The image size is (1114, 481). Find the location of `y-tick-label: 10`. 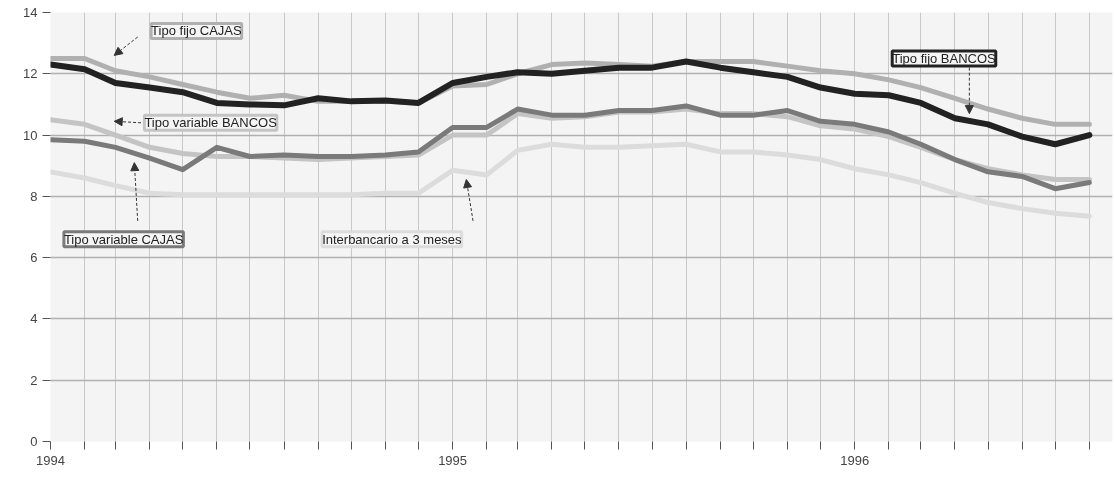

y-tick-label: 10 is located at coordinates (30, 135).